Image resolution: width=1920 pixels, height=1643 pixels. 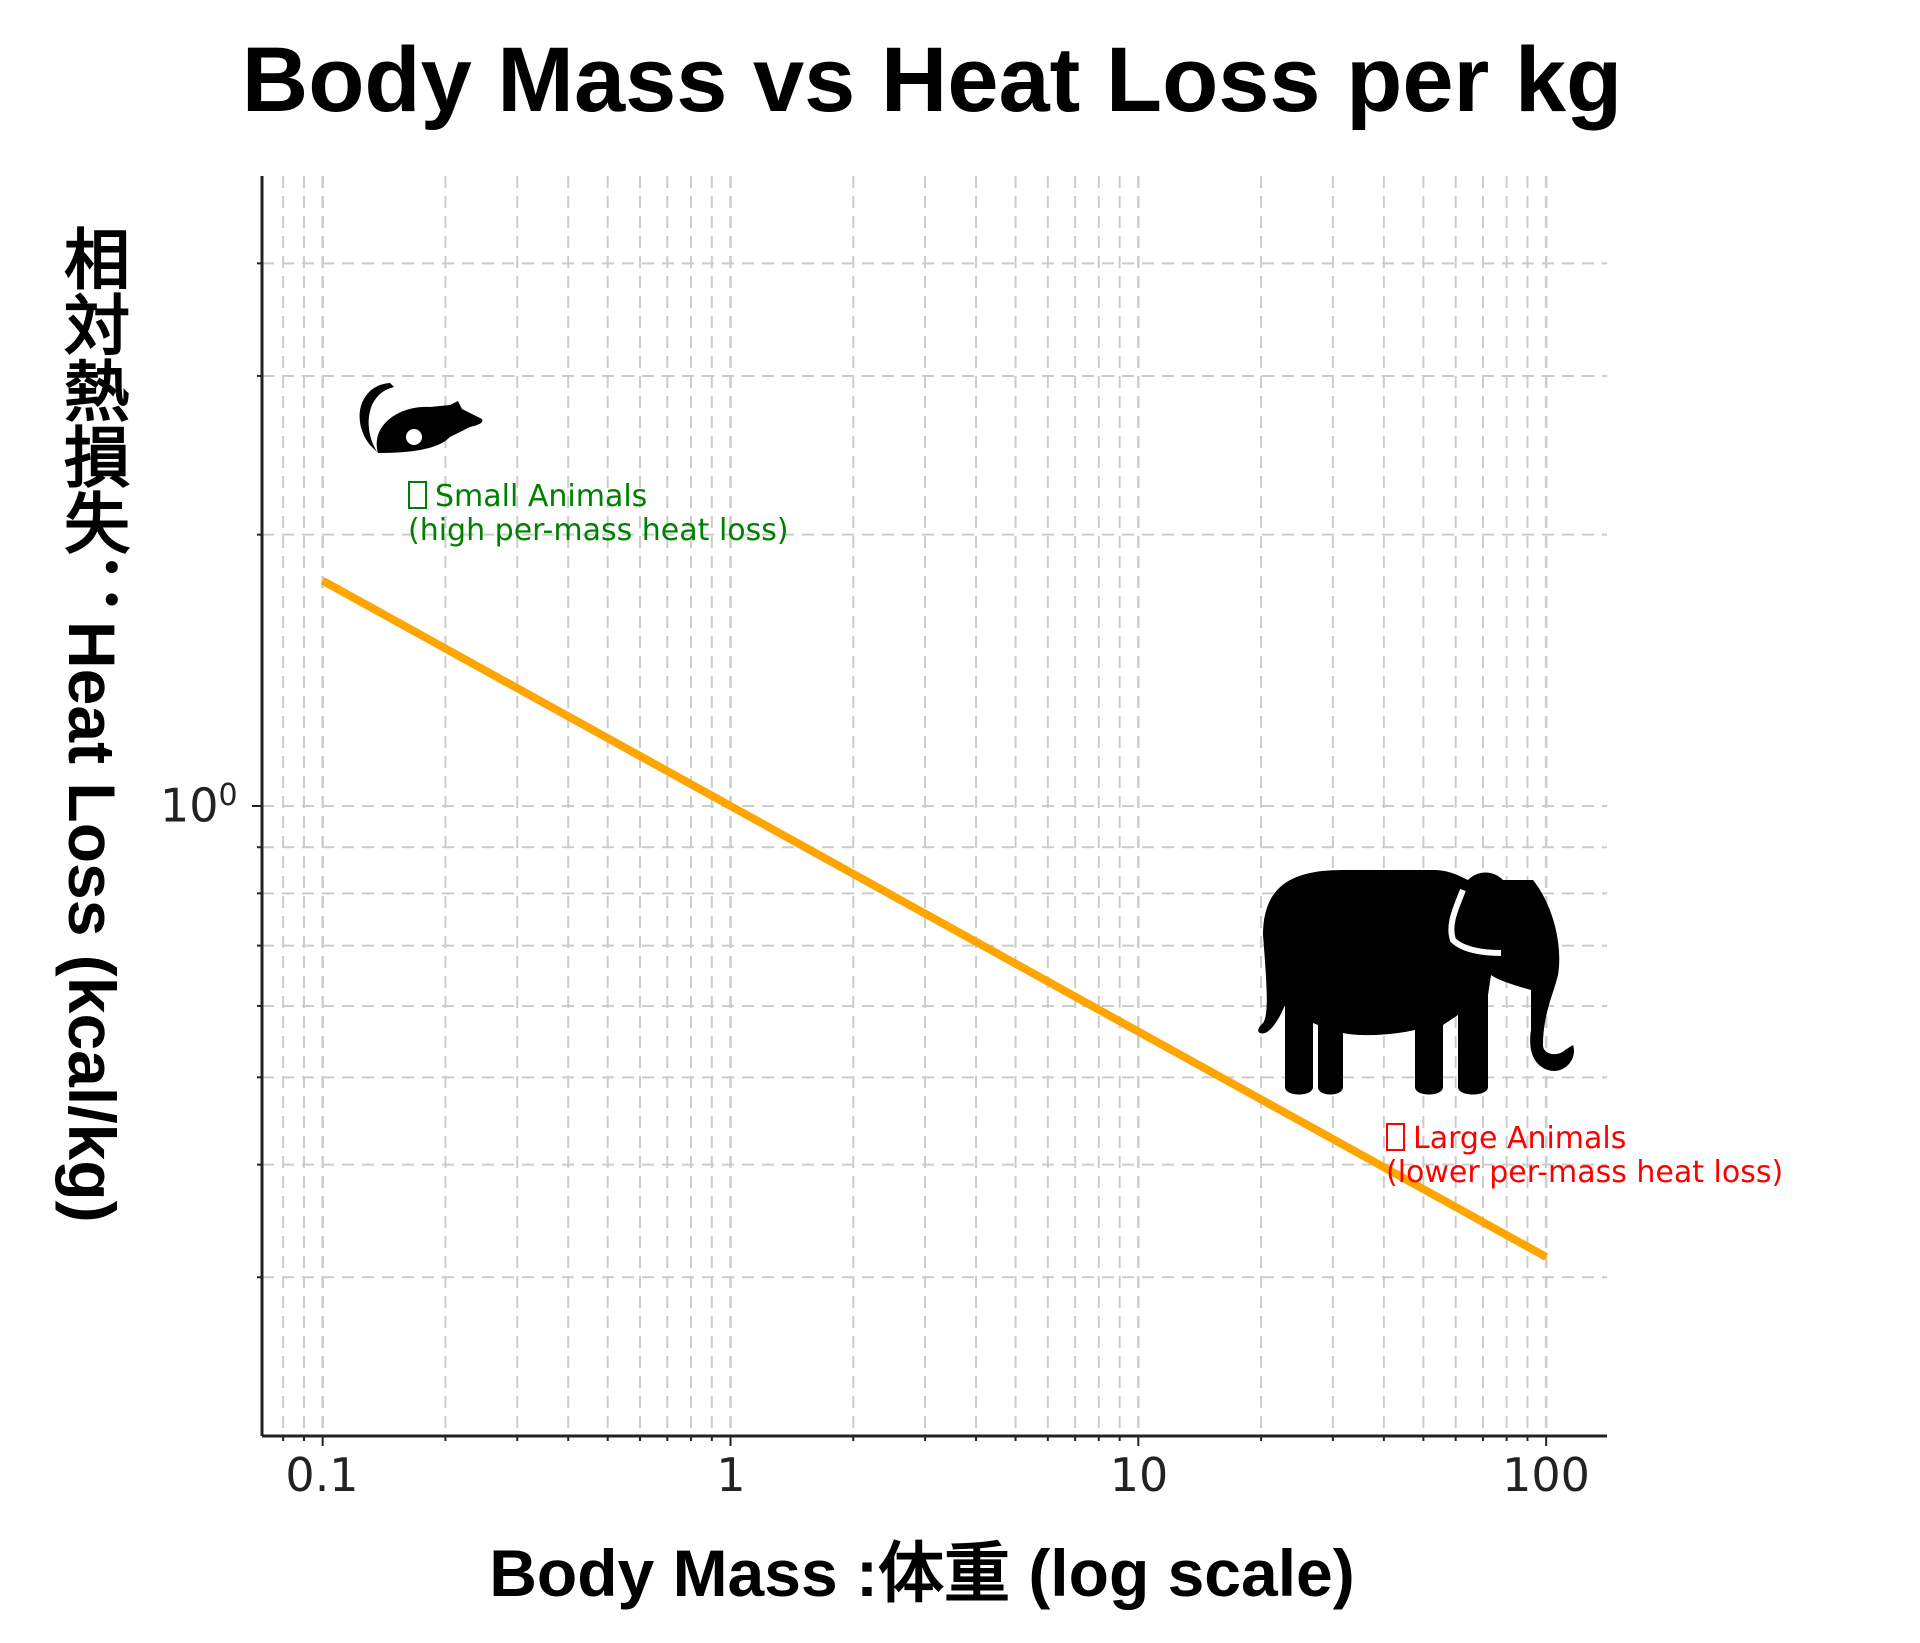 What do you see at coordinates (932, 80) in the screenshot?
I see `chart-title: Body Mass vs Heat Loss per kg` at bounding box center [932, 80].